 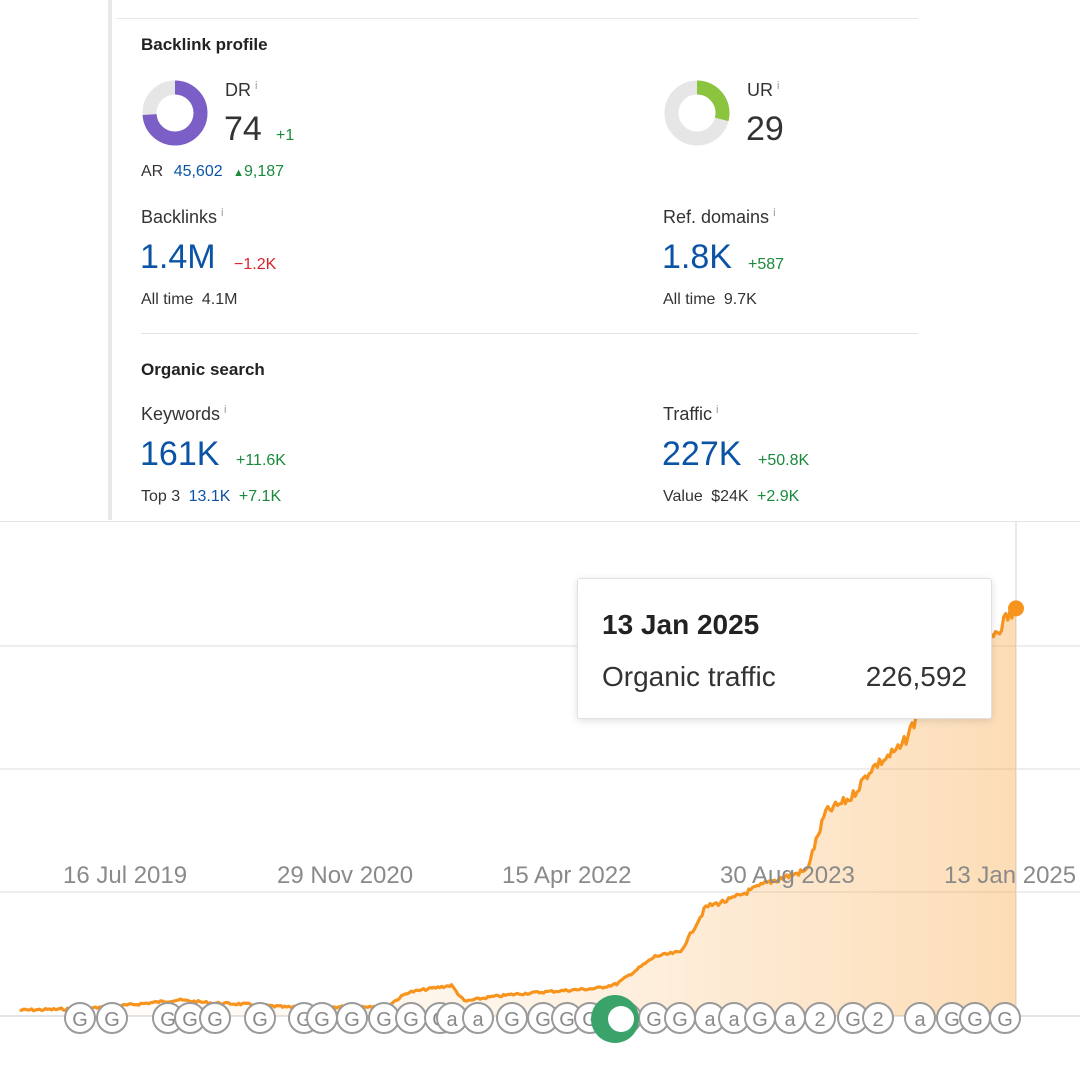 I want to click on top3-value: 13.1K, so click(x=209, y=496).